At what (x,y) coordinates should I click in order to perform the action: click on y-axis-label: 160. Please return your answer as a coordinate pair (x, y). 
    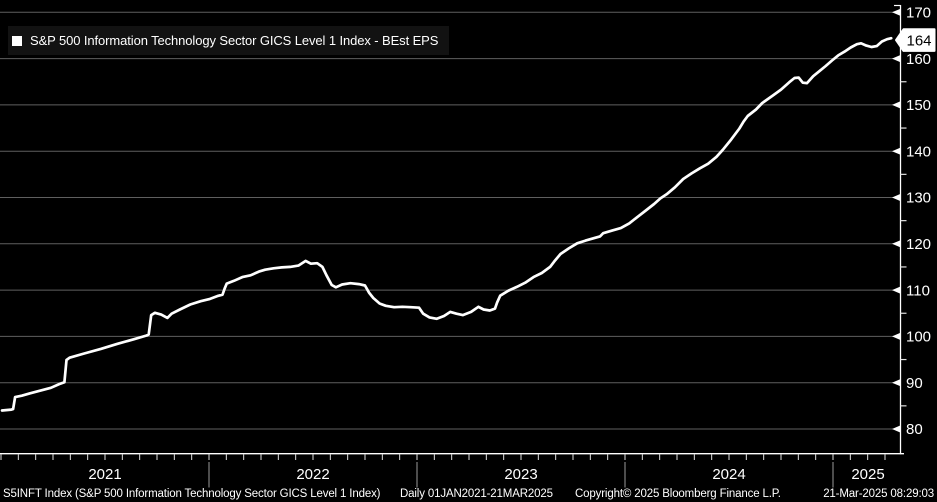
    Looking at the image, I should click on (918, 59).